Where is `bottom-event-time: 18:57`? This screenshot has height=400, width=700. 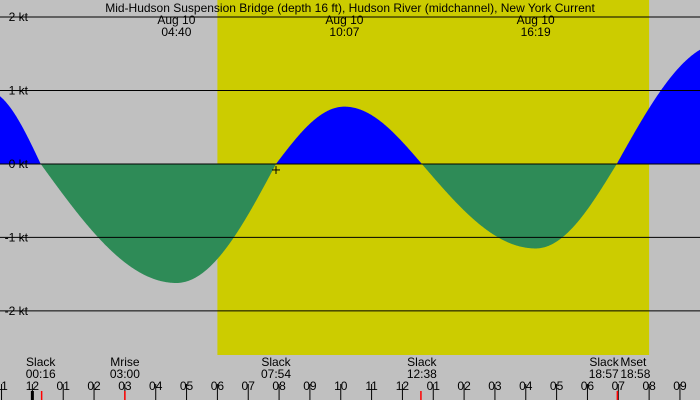 bottom-event-time: 18:57 is located at coordinates (604, 374).